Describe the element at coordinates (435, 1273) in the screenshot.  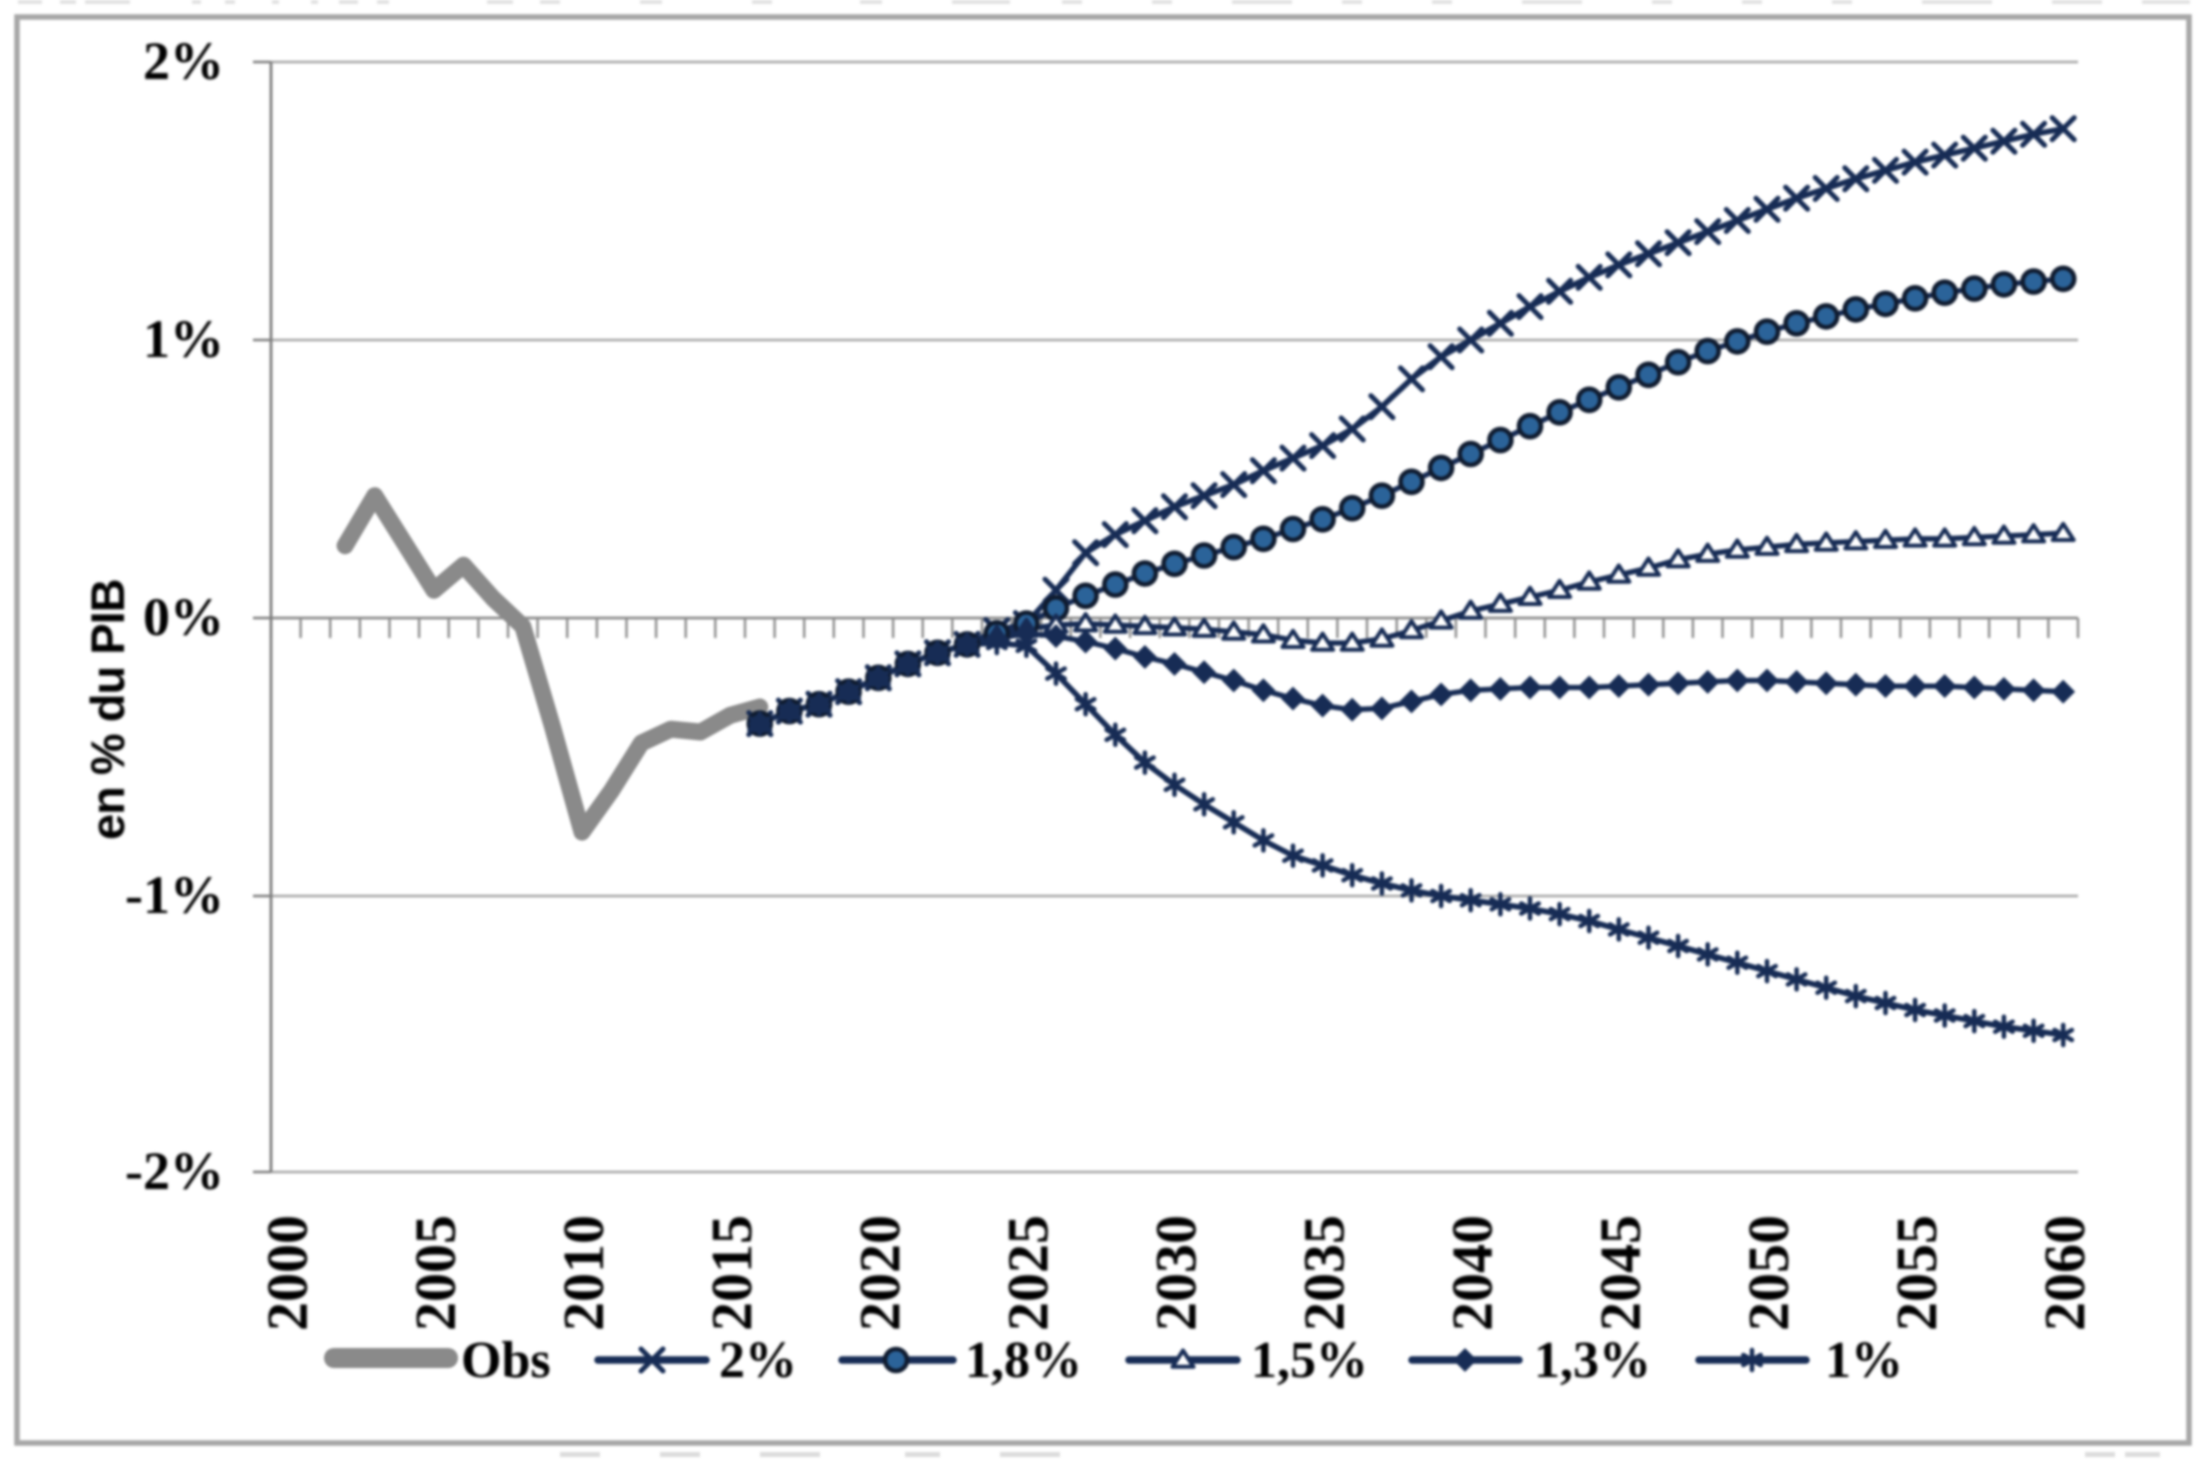
I see `svg-text: 2005` at that location.